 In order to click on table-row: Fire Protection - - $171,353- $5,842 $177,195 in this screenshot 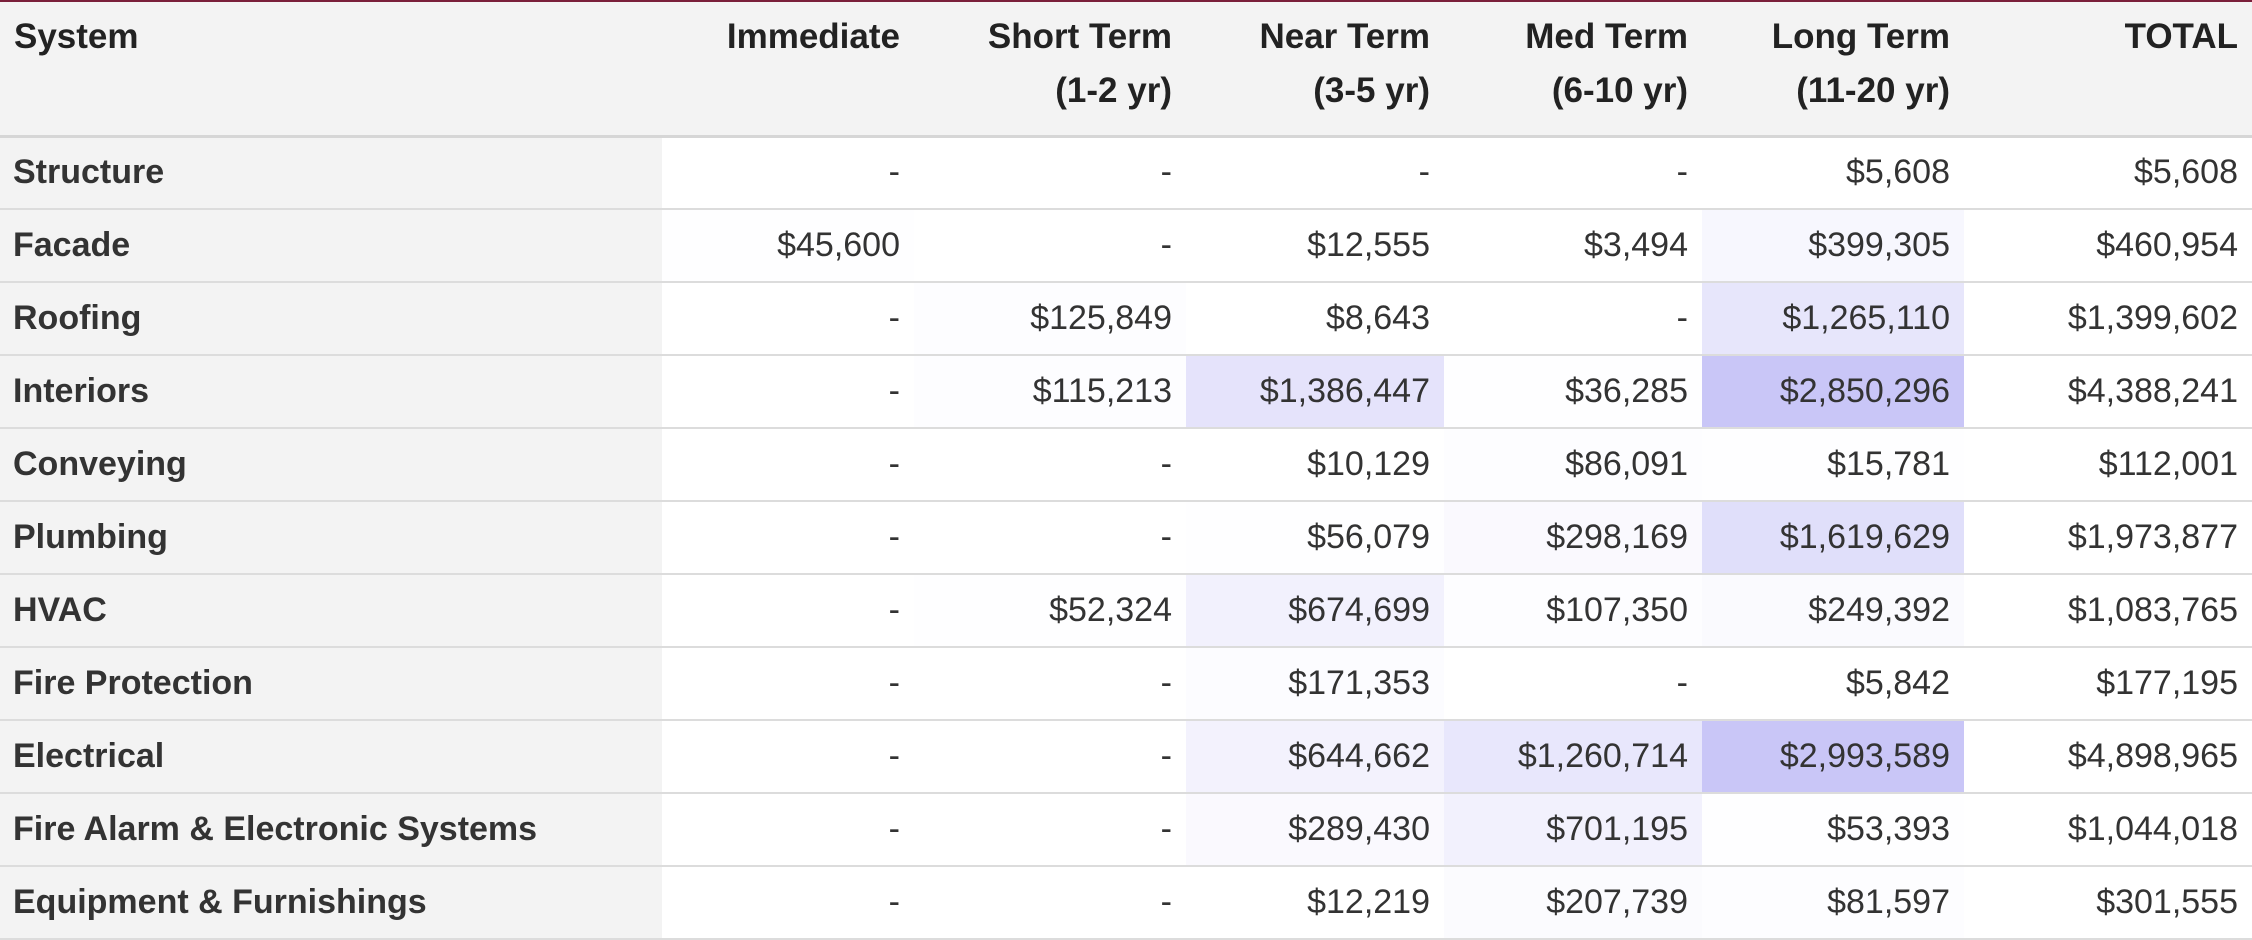, I will do `click(1126, 684)`.